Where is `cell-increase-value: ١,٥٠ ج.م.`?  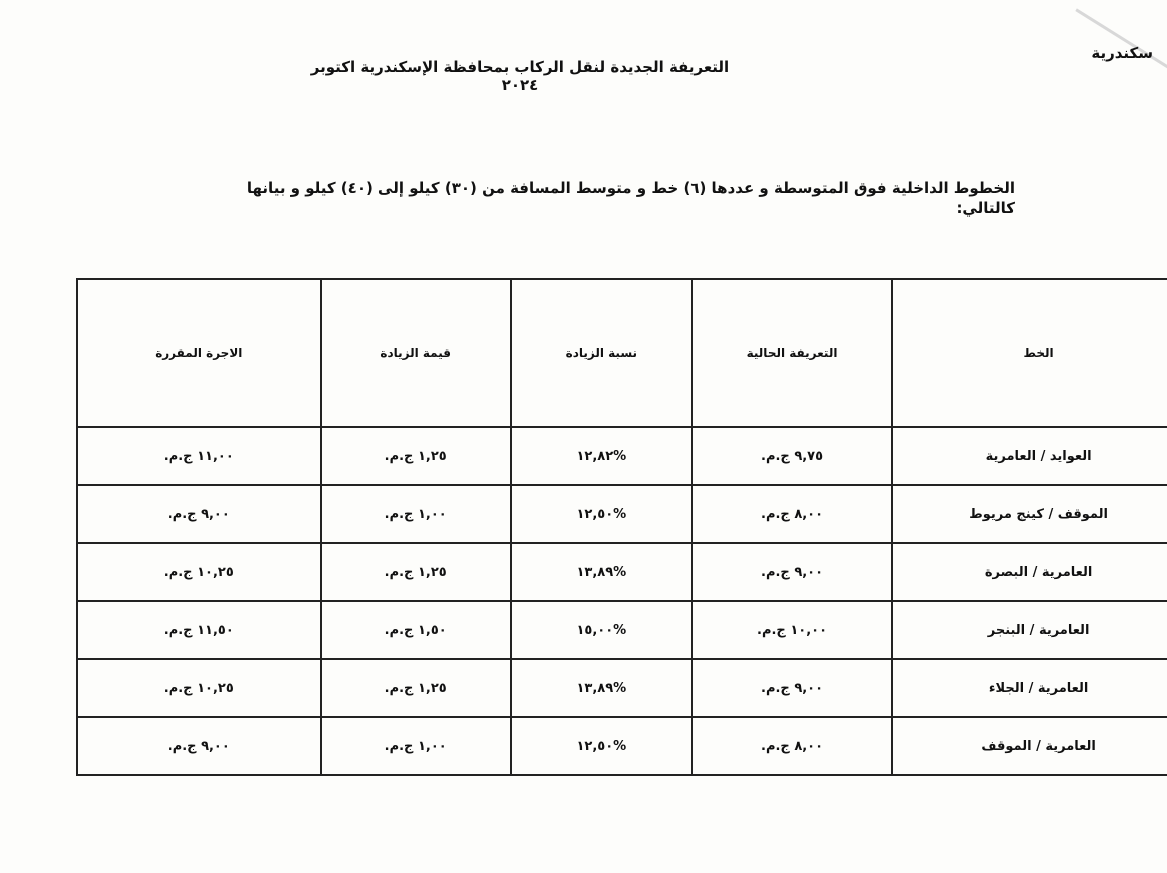 cell-increase-value: ١,٥٠ ج.م. is located at coordinates (415, 630).